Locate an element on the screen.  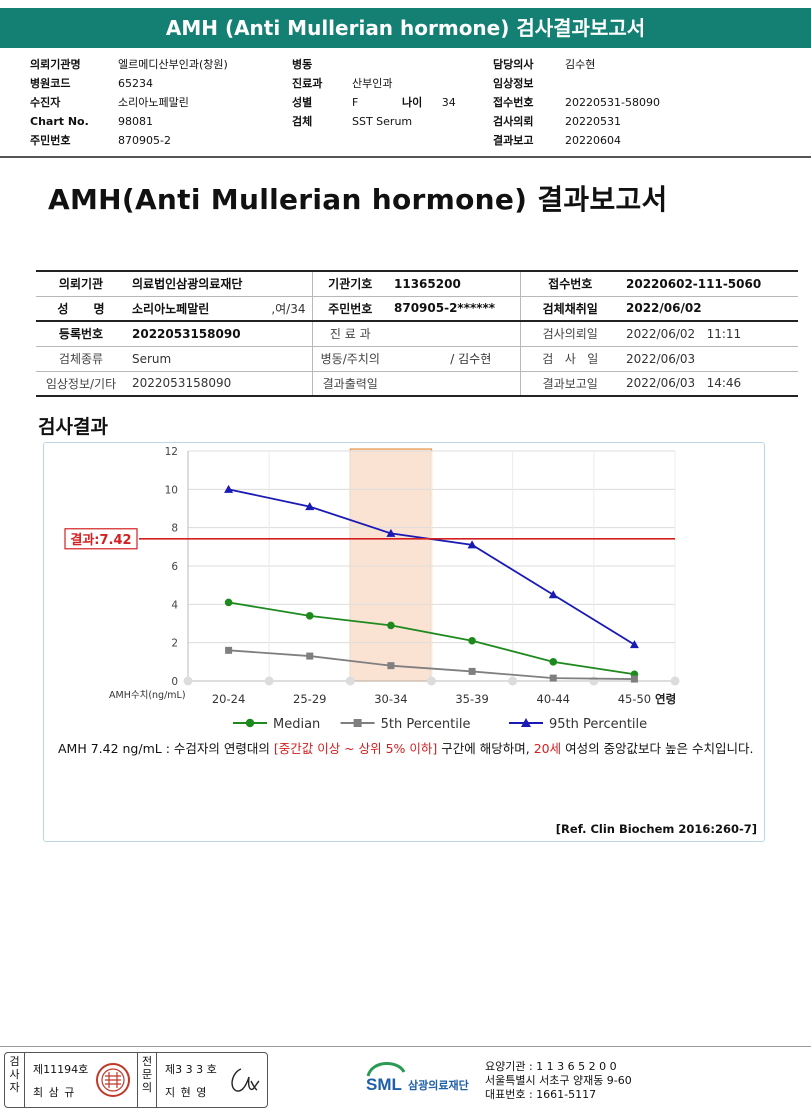
org-code: 11365200 is located at coordinates (454, 283).